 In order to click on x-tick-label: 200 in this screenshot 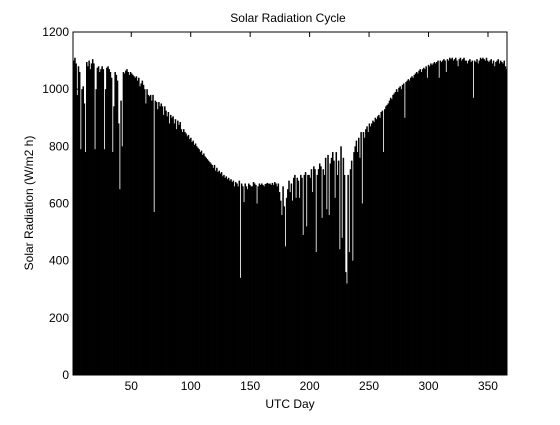, I will do `click(310, 386)`.